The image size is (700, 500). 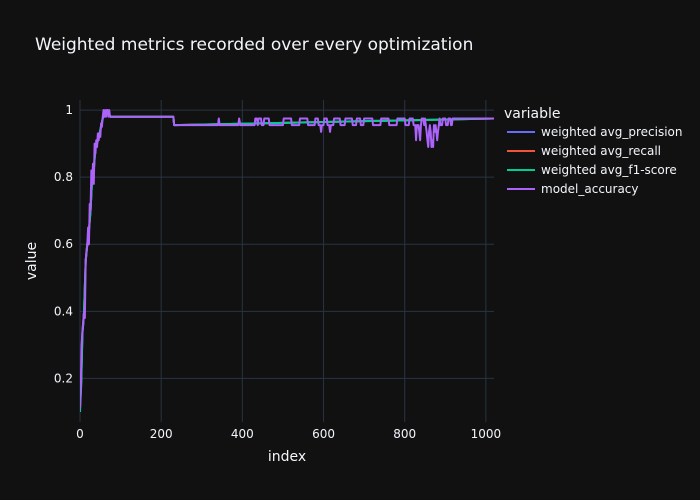 What do you see at coordinates (486, 434) in the screenshot?
I see `x-tick-label: 1000` at bounding box center [486, 434].